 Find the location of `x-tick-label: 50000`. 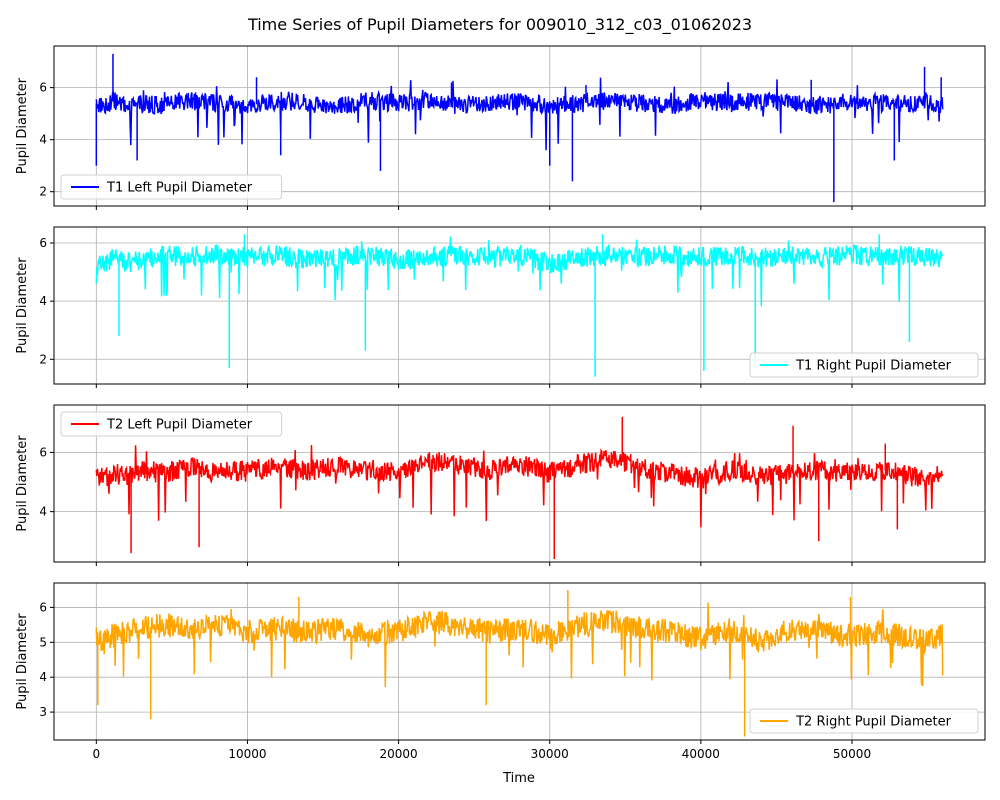

x-tick-label: 50000 is located at coordinates (852, 754).